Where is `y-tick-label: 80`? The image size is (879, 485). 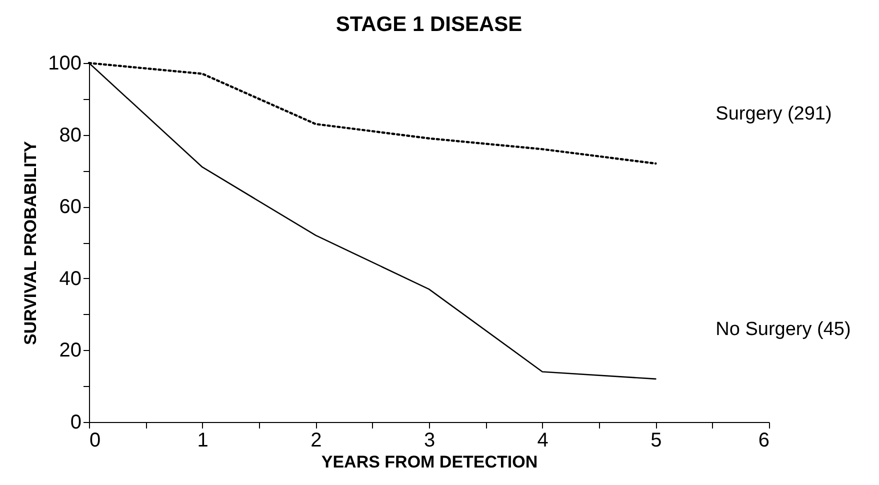
y-tick-label: 80 is located at coordinates (70, 135).